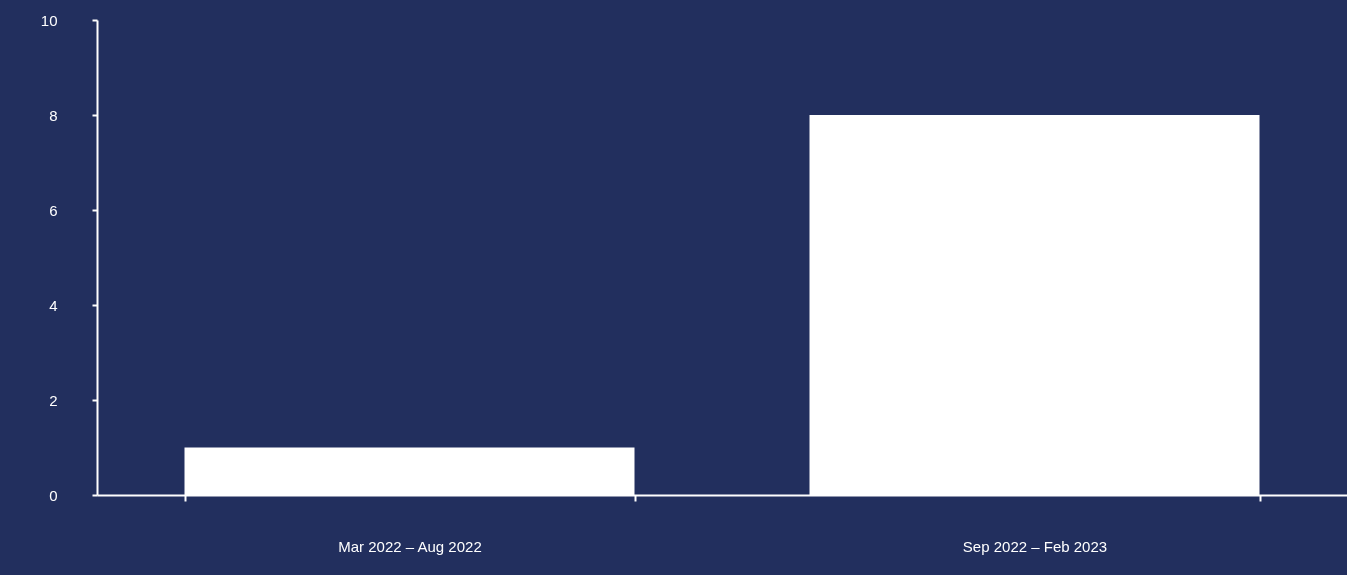  Describe the element at coordinates (53, 210) in the screenshot. I see `y-tick-label: 6` at that location.